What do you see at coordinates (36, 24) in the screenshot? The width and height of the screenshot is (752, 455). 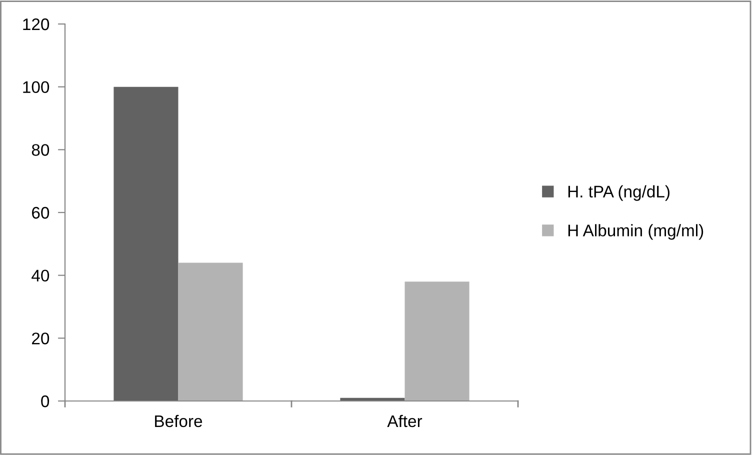 I see `y-tick-label: 120` at bounding box center [36, 24].